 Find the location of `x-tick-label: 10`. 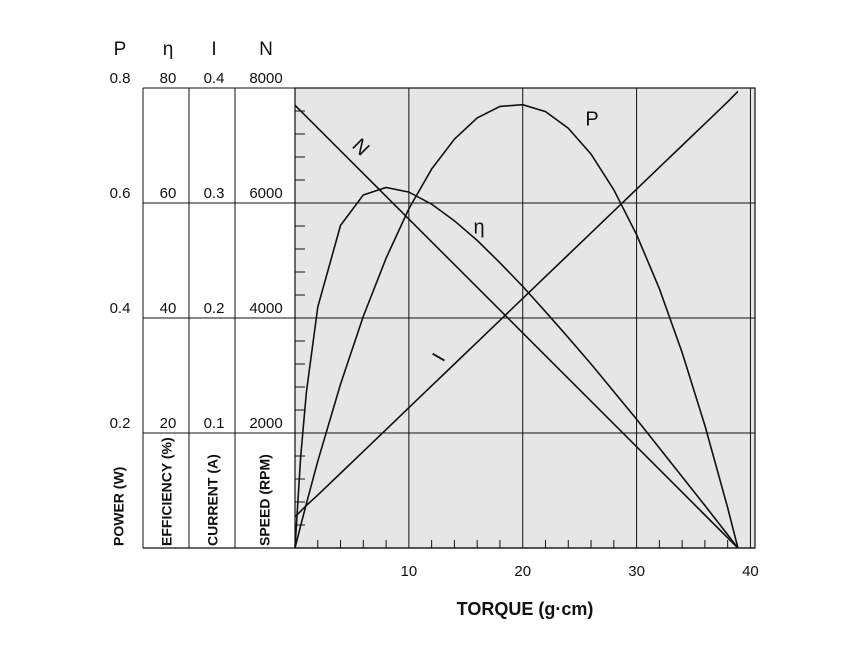

x-tick-label: 10 is located at coordinates (409, 571).